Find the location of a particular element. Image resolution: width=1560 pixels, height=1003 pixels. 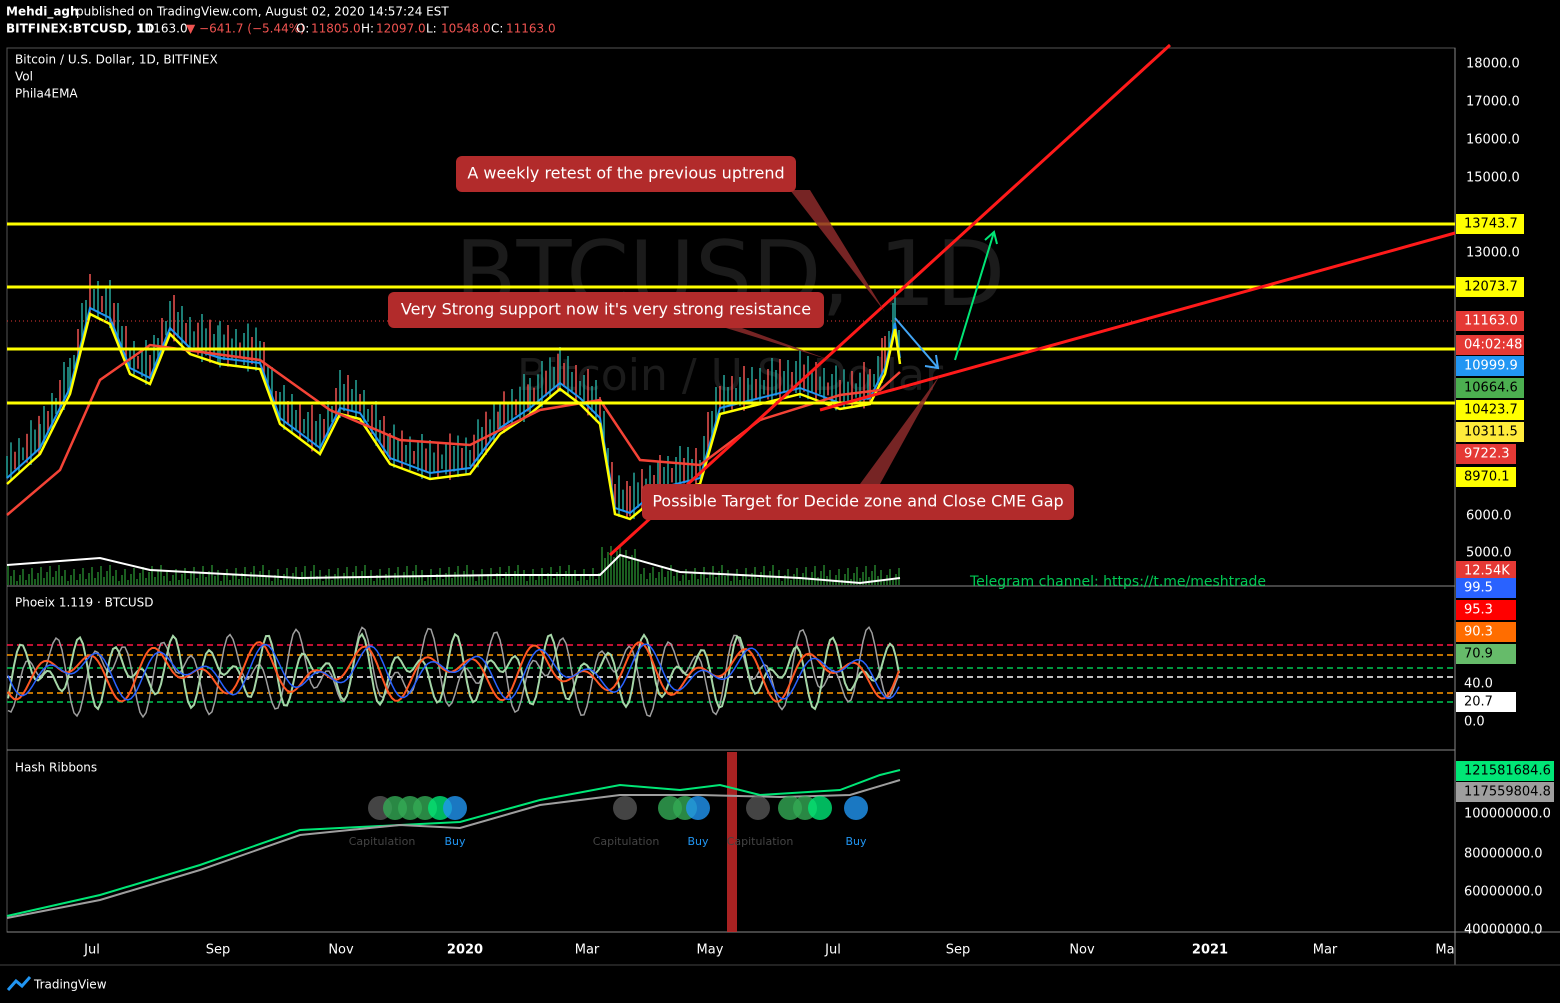

ohlc-label: C: is located at coordinates (497, 29).